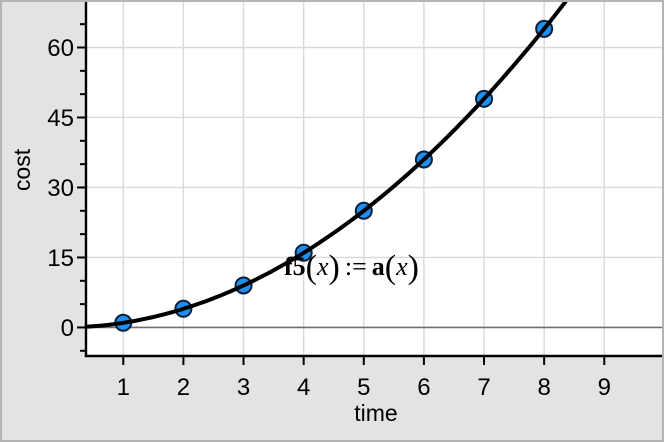 The height and width of the screenshot is (442, 664). Describe the element at coordinates (375, 413) in the screenshot. I see `x-axis-title: time` at that location.